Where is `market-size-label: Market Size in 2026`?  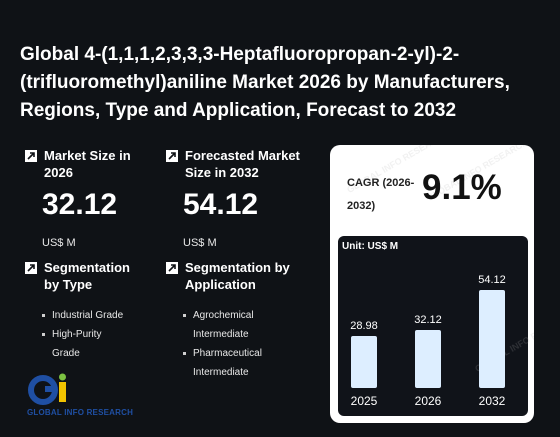 market-size-label: Market Size in 2026 is located at coordinates (87, 164).